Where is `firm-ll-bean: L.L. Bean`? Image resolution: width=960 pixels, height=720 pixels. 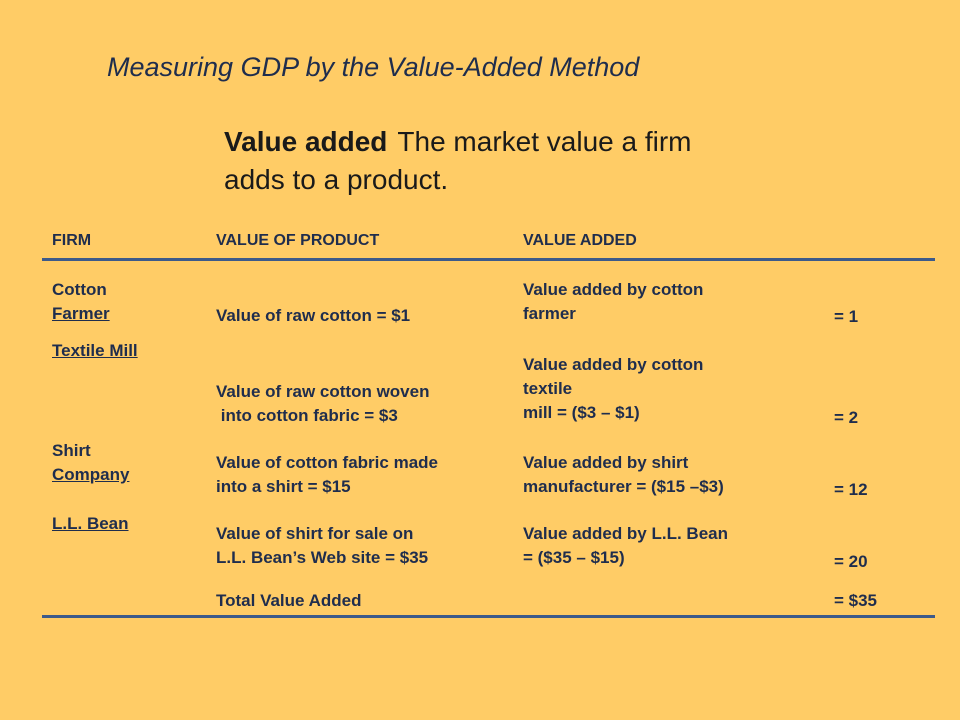
firm-ll-bean: L.L. Bean is located at coordinates (90, 524).